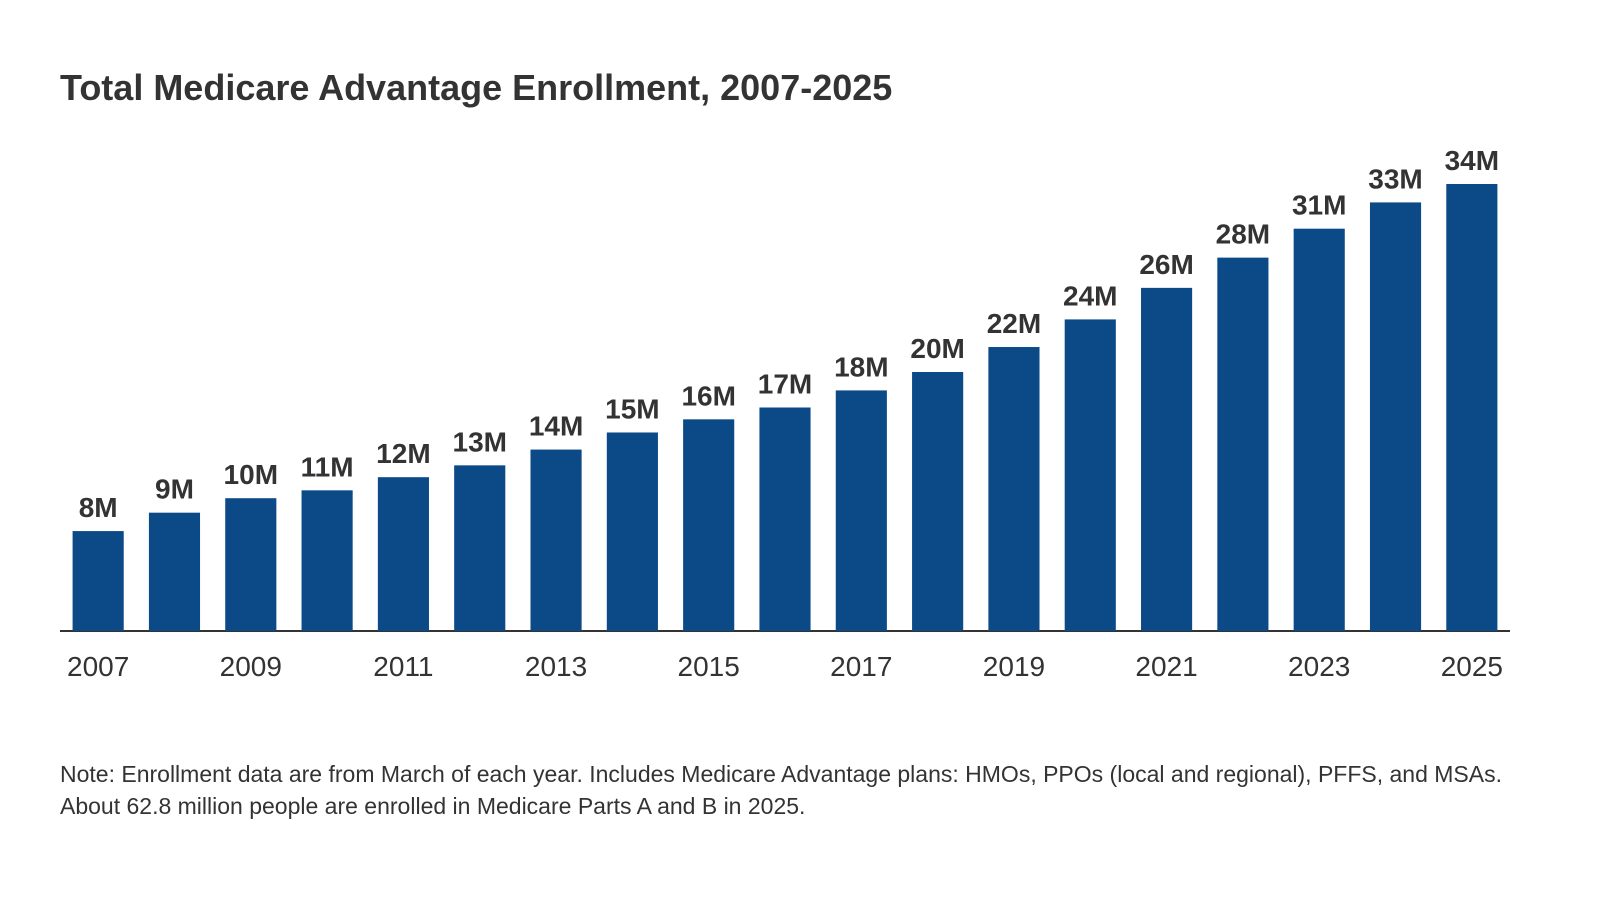 The image size is (1600, 900). I want to click on x-tick-label: 2013, so click(556, 666).